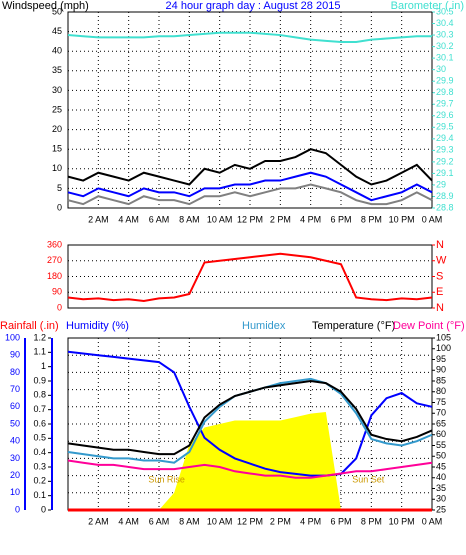  Describe the element at coordinates (439, 292) in the screenshot. I see `y2-tick-label: E` at that location.